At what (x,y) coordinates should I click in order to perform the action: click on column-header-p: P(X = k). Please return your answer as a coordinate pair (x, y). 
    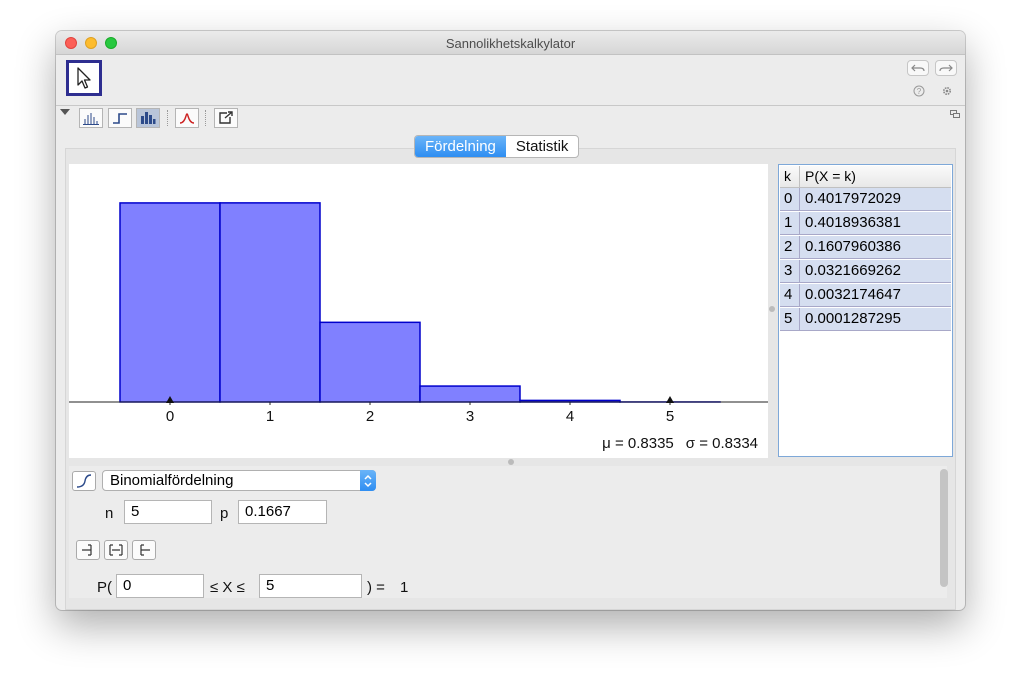
    Looking at the image, I should click on (830, 176).